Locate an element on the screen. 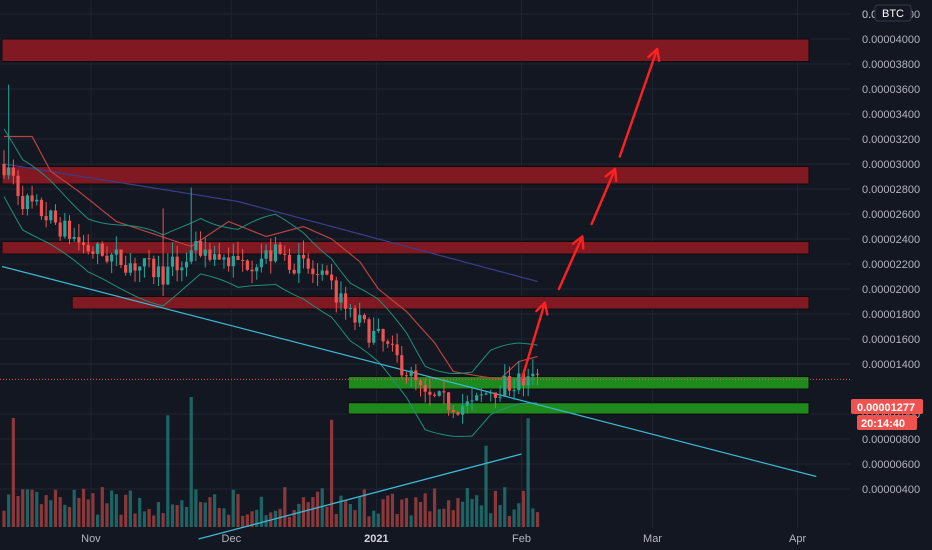 The image size is (932, 550). price-tick-label: 0.00002200 is located at coordinates (891, 265).